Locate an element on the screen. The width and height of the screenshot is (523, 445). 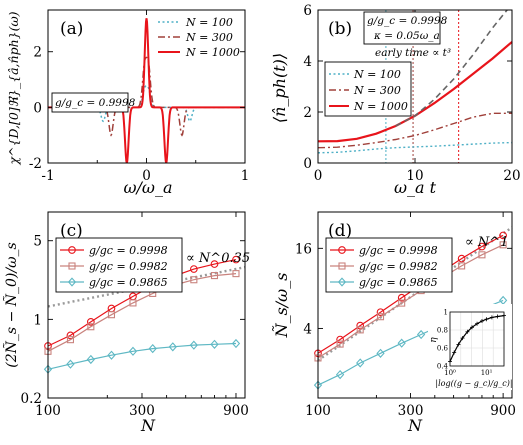
x-axis-label-a: ω/ω_a is located at coordinates (147, 187).